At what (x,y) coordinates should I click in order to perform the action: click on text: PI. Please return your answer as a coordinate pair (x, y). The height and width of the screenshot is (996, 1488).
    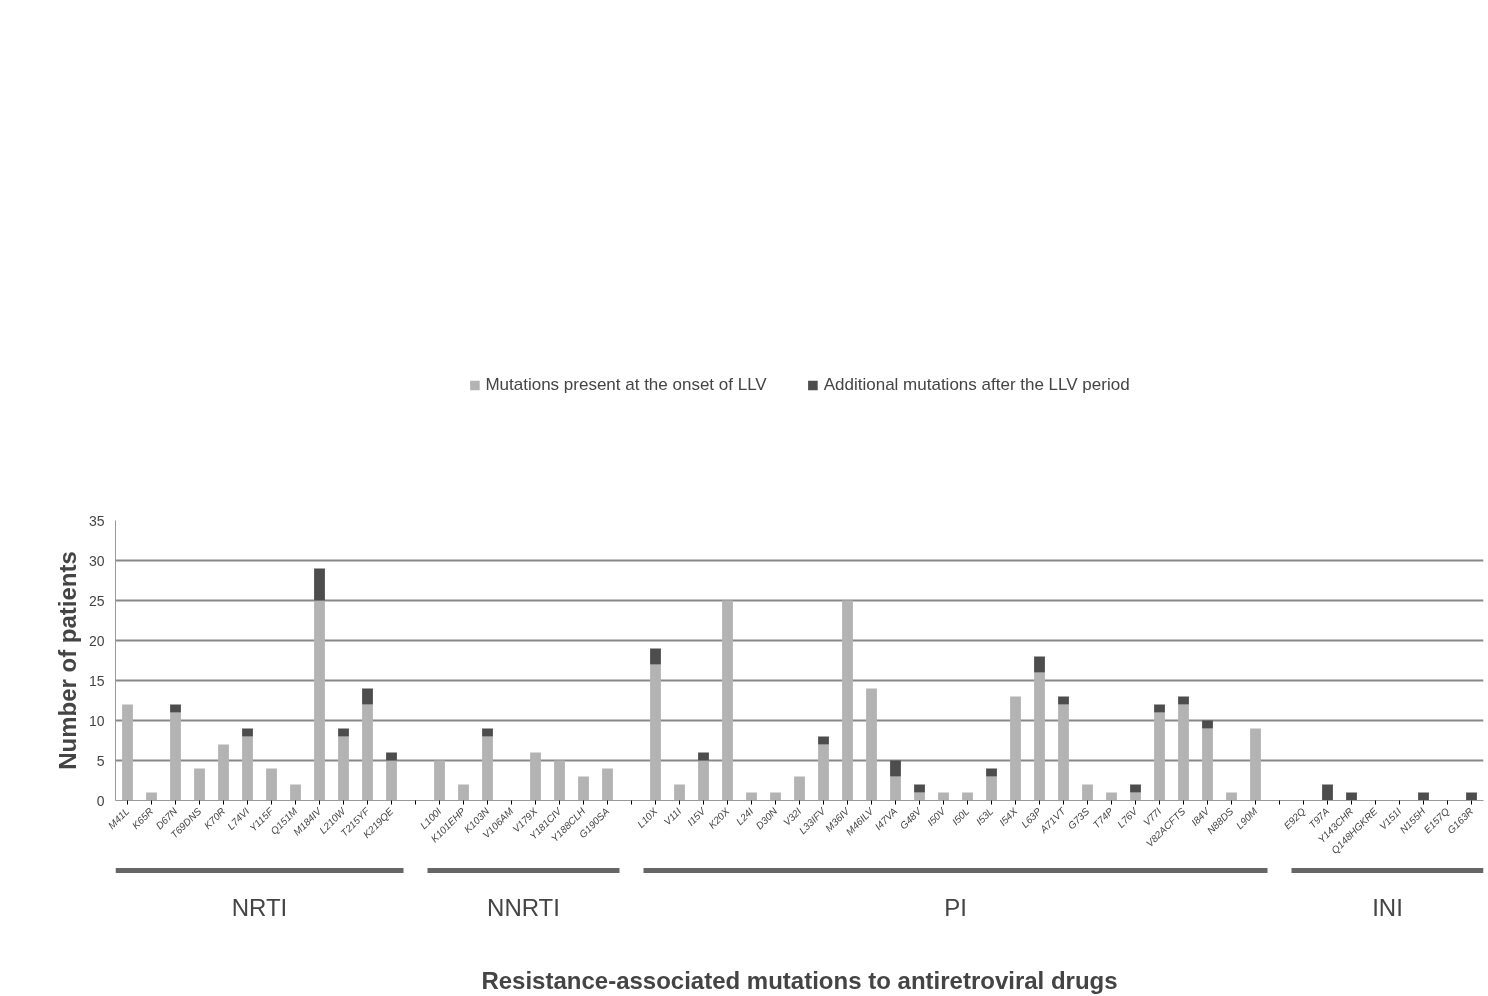
    Looking at the image, I should click on (955, 907).